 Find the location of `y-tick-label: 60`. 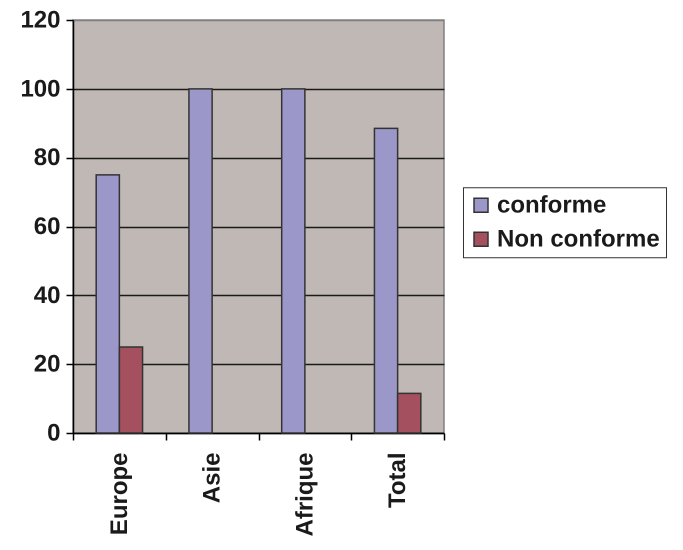

y-tick-label: 60 is located at coordinates (47, 226).